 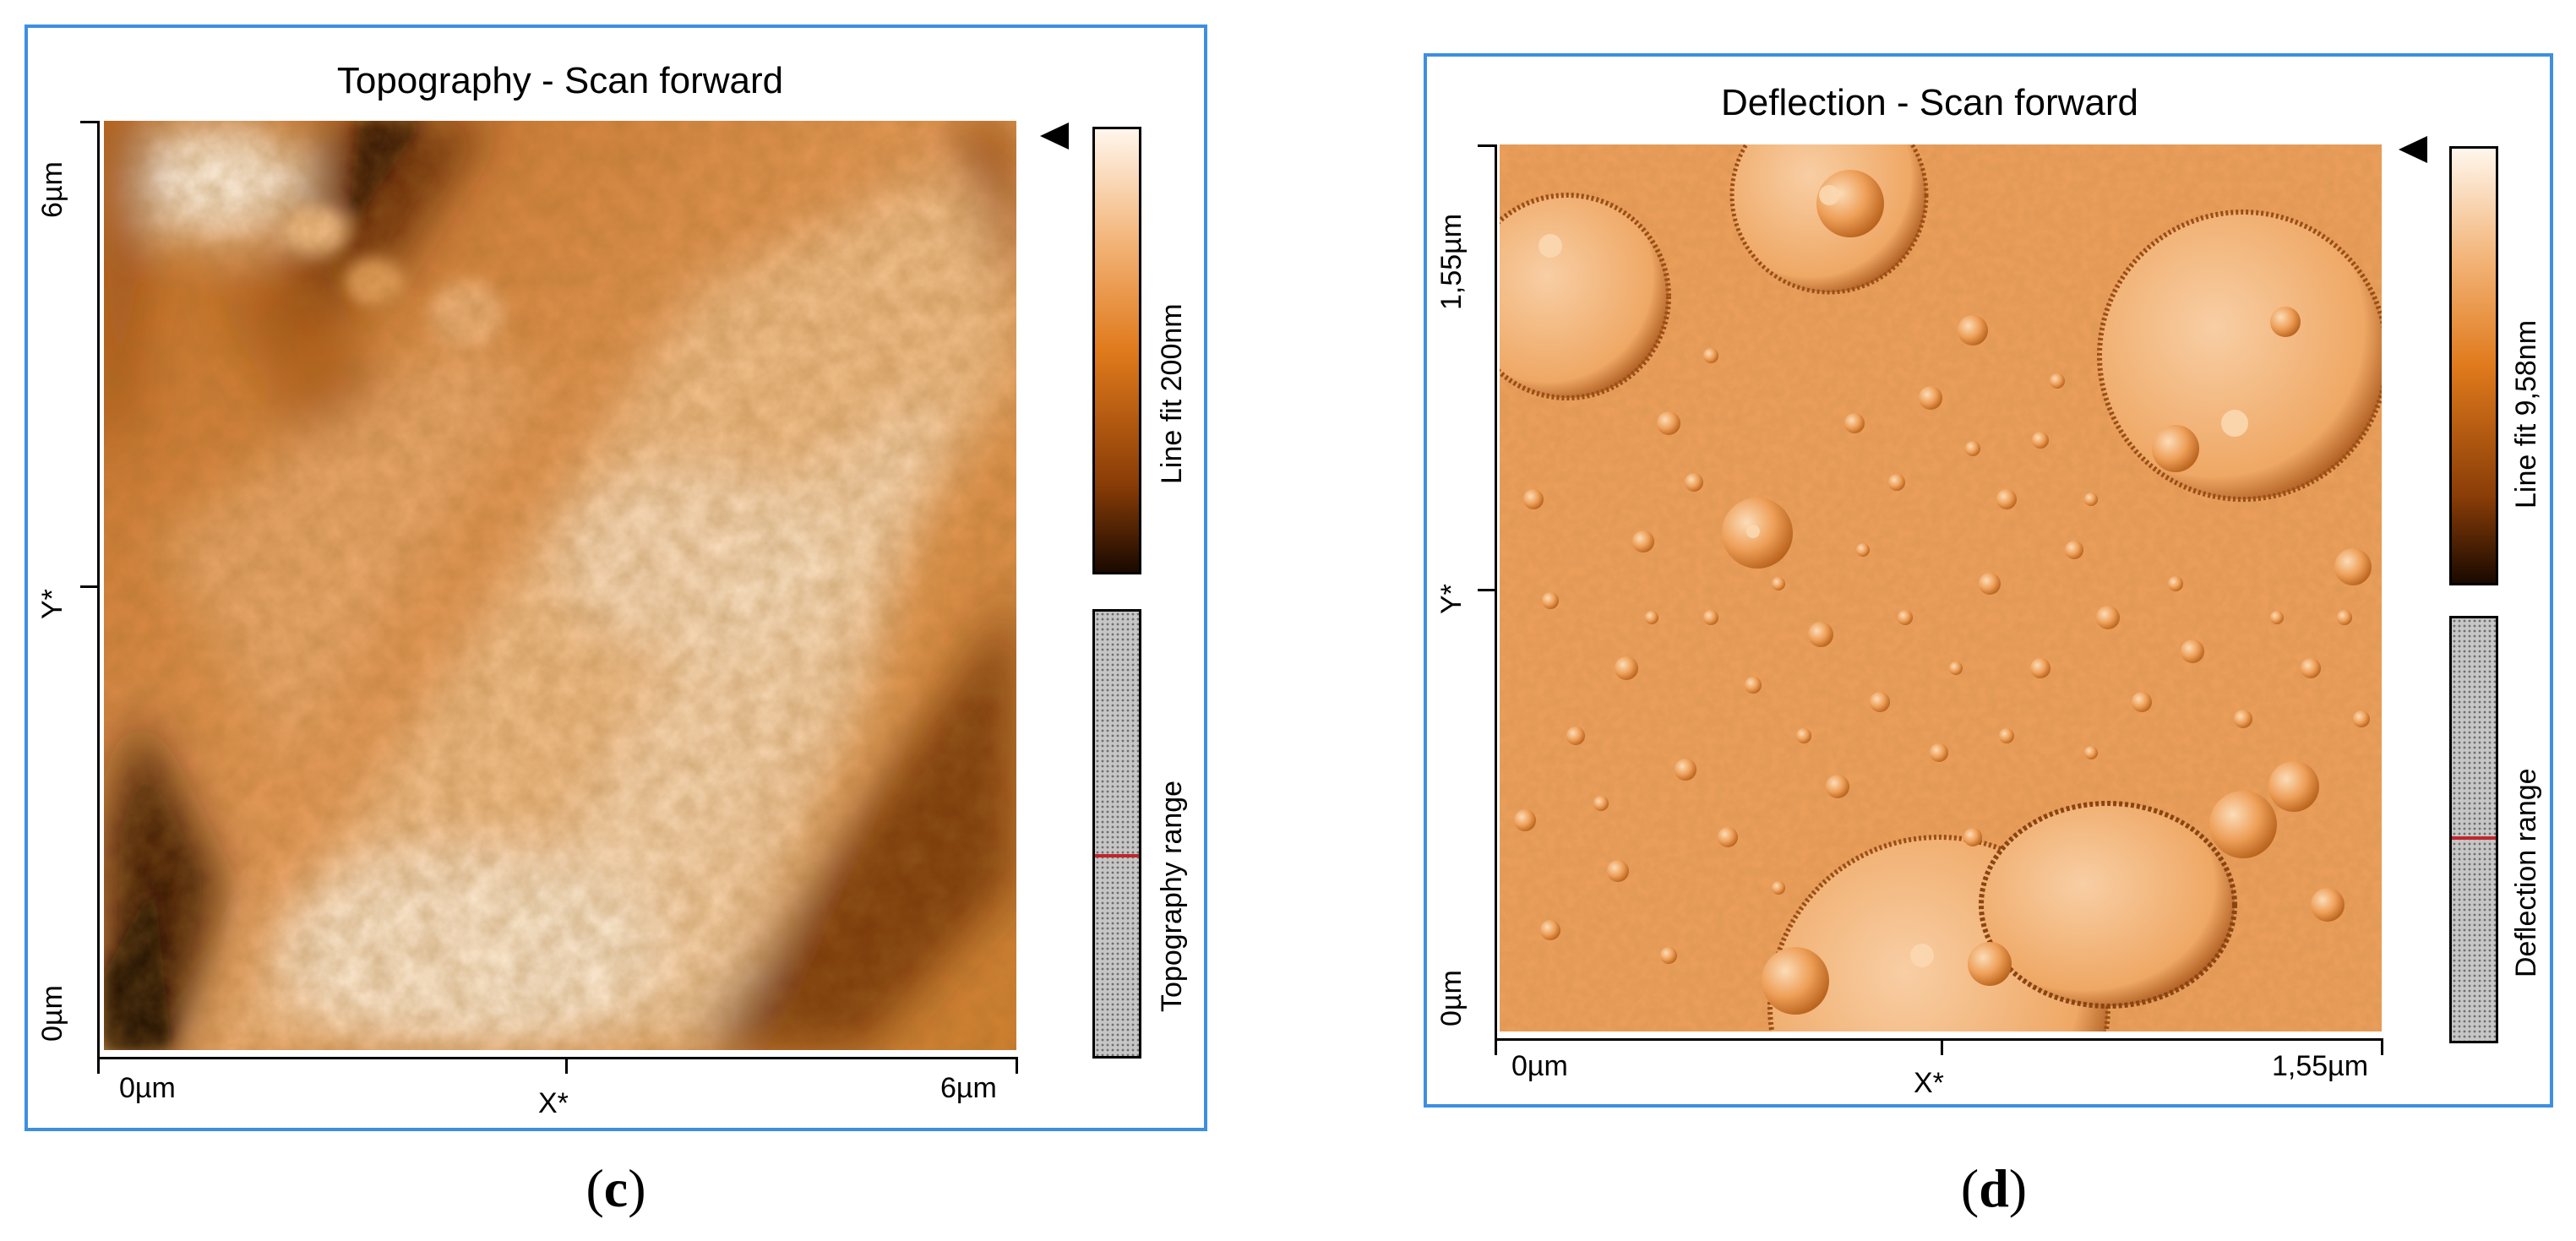 What do you see at coordinates (1451, 261) in the screenshot?
I see `y-tick-label-top: 1,55µm` at bounding box center [1451, 261].